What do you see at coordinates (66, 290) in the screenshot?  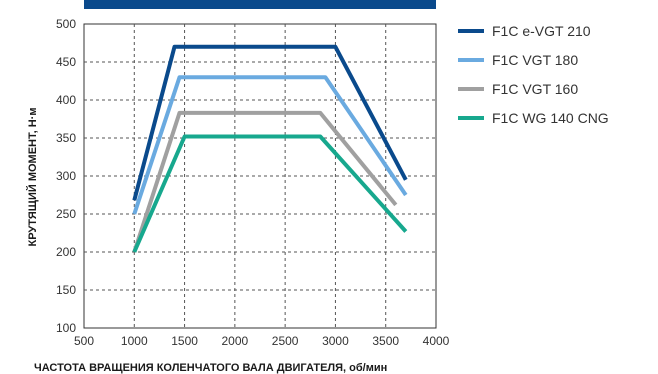 I see `y-tick-label: 150` at bounding box center [66, 290].